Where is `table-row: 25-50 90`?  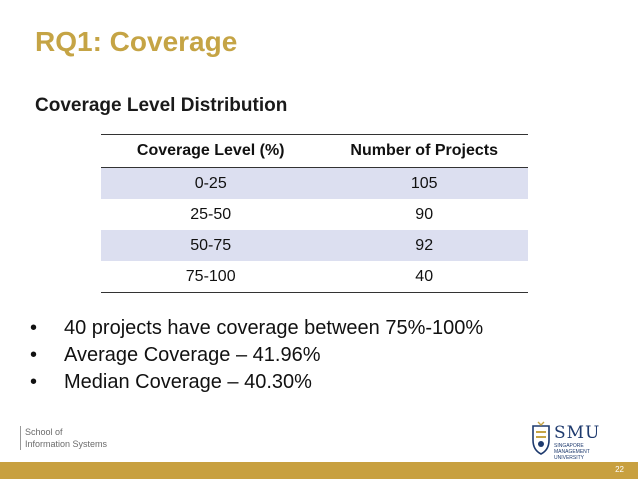 table-row: 25-50 90 is located at coordinates (314, 214).